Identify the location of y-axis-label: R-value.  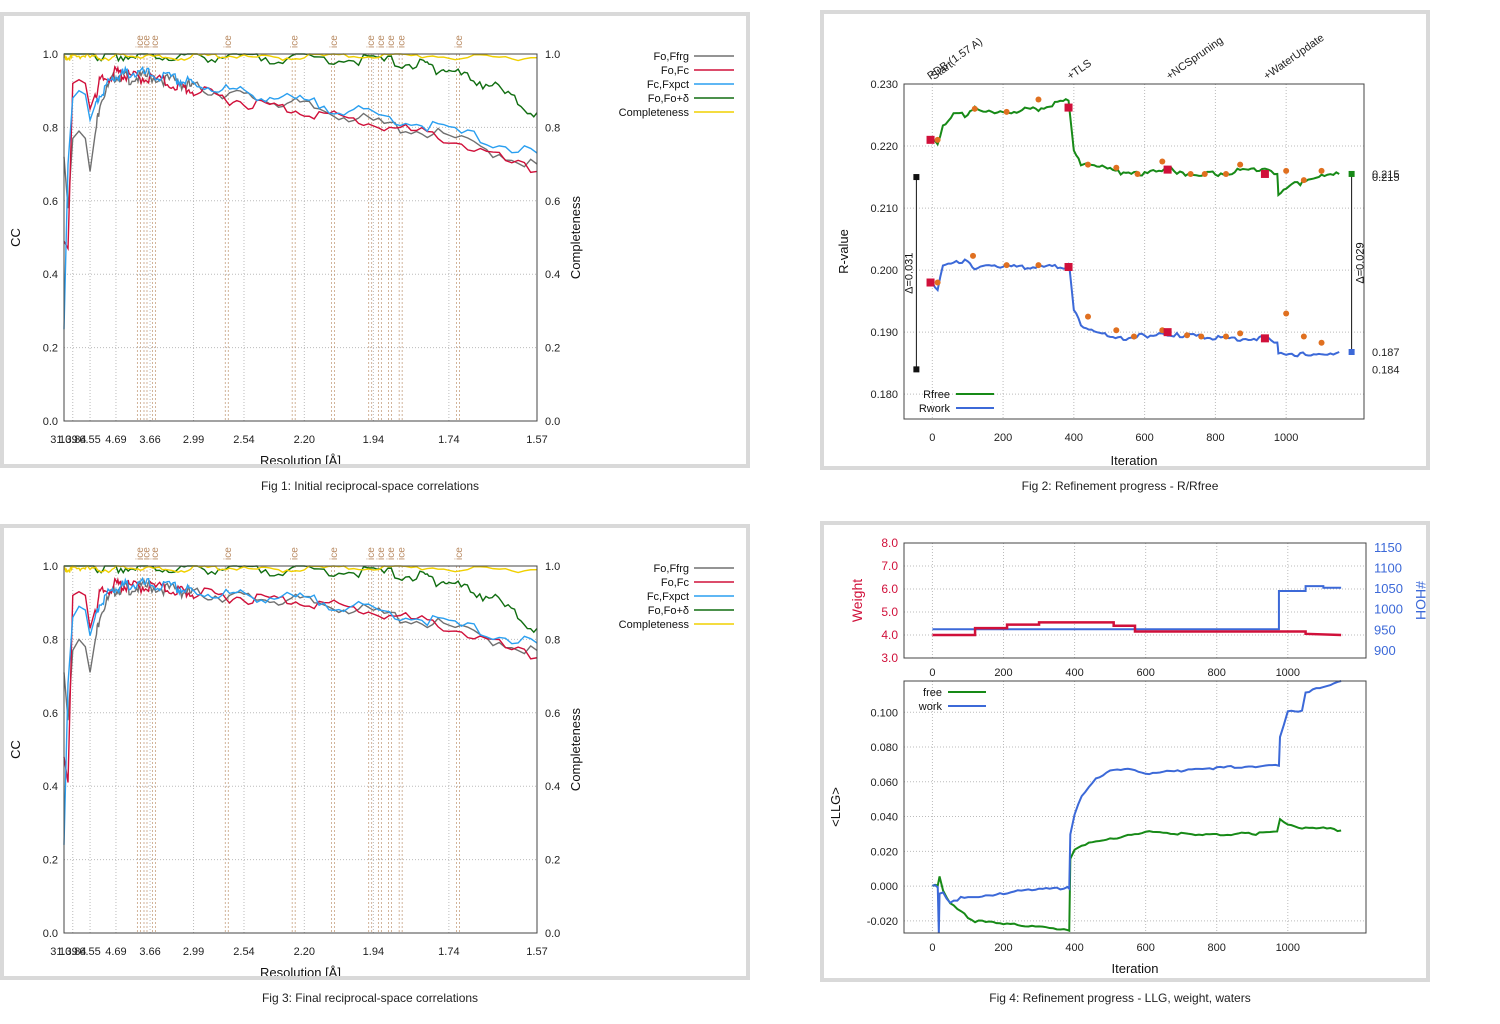
(843, 251).